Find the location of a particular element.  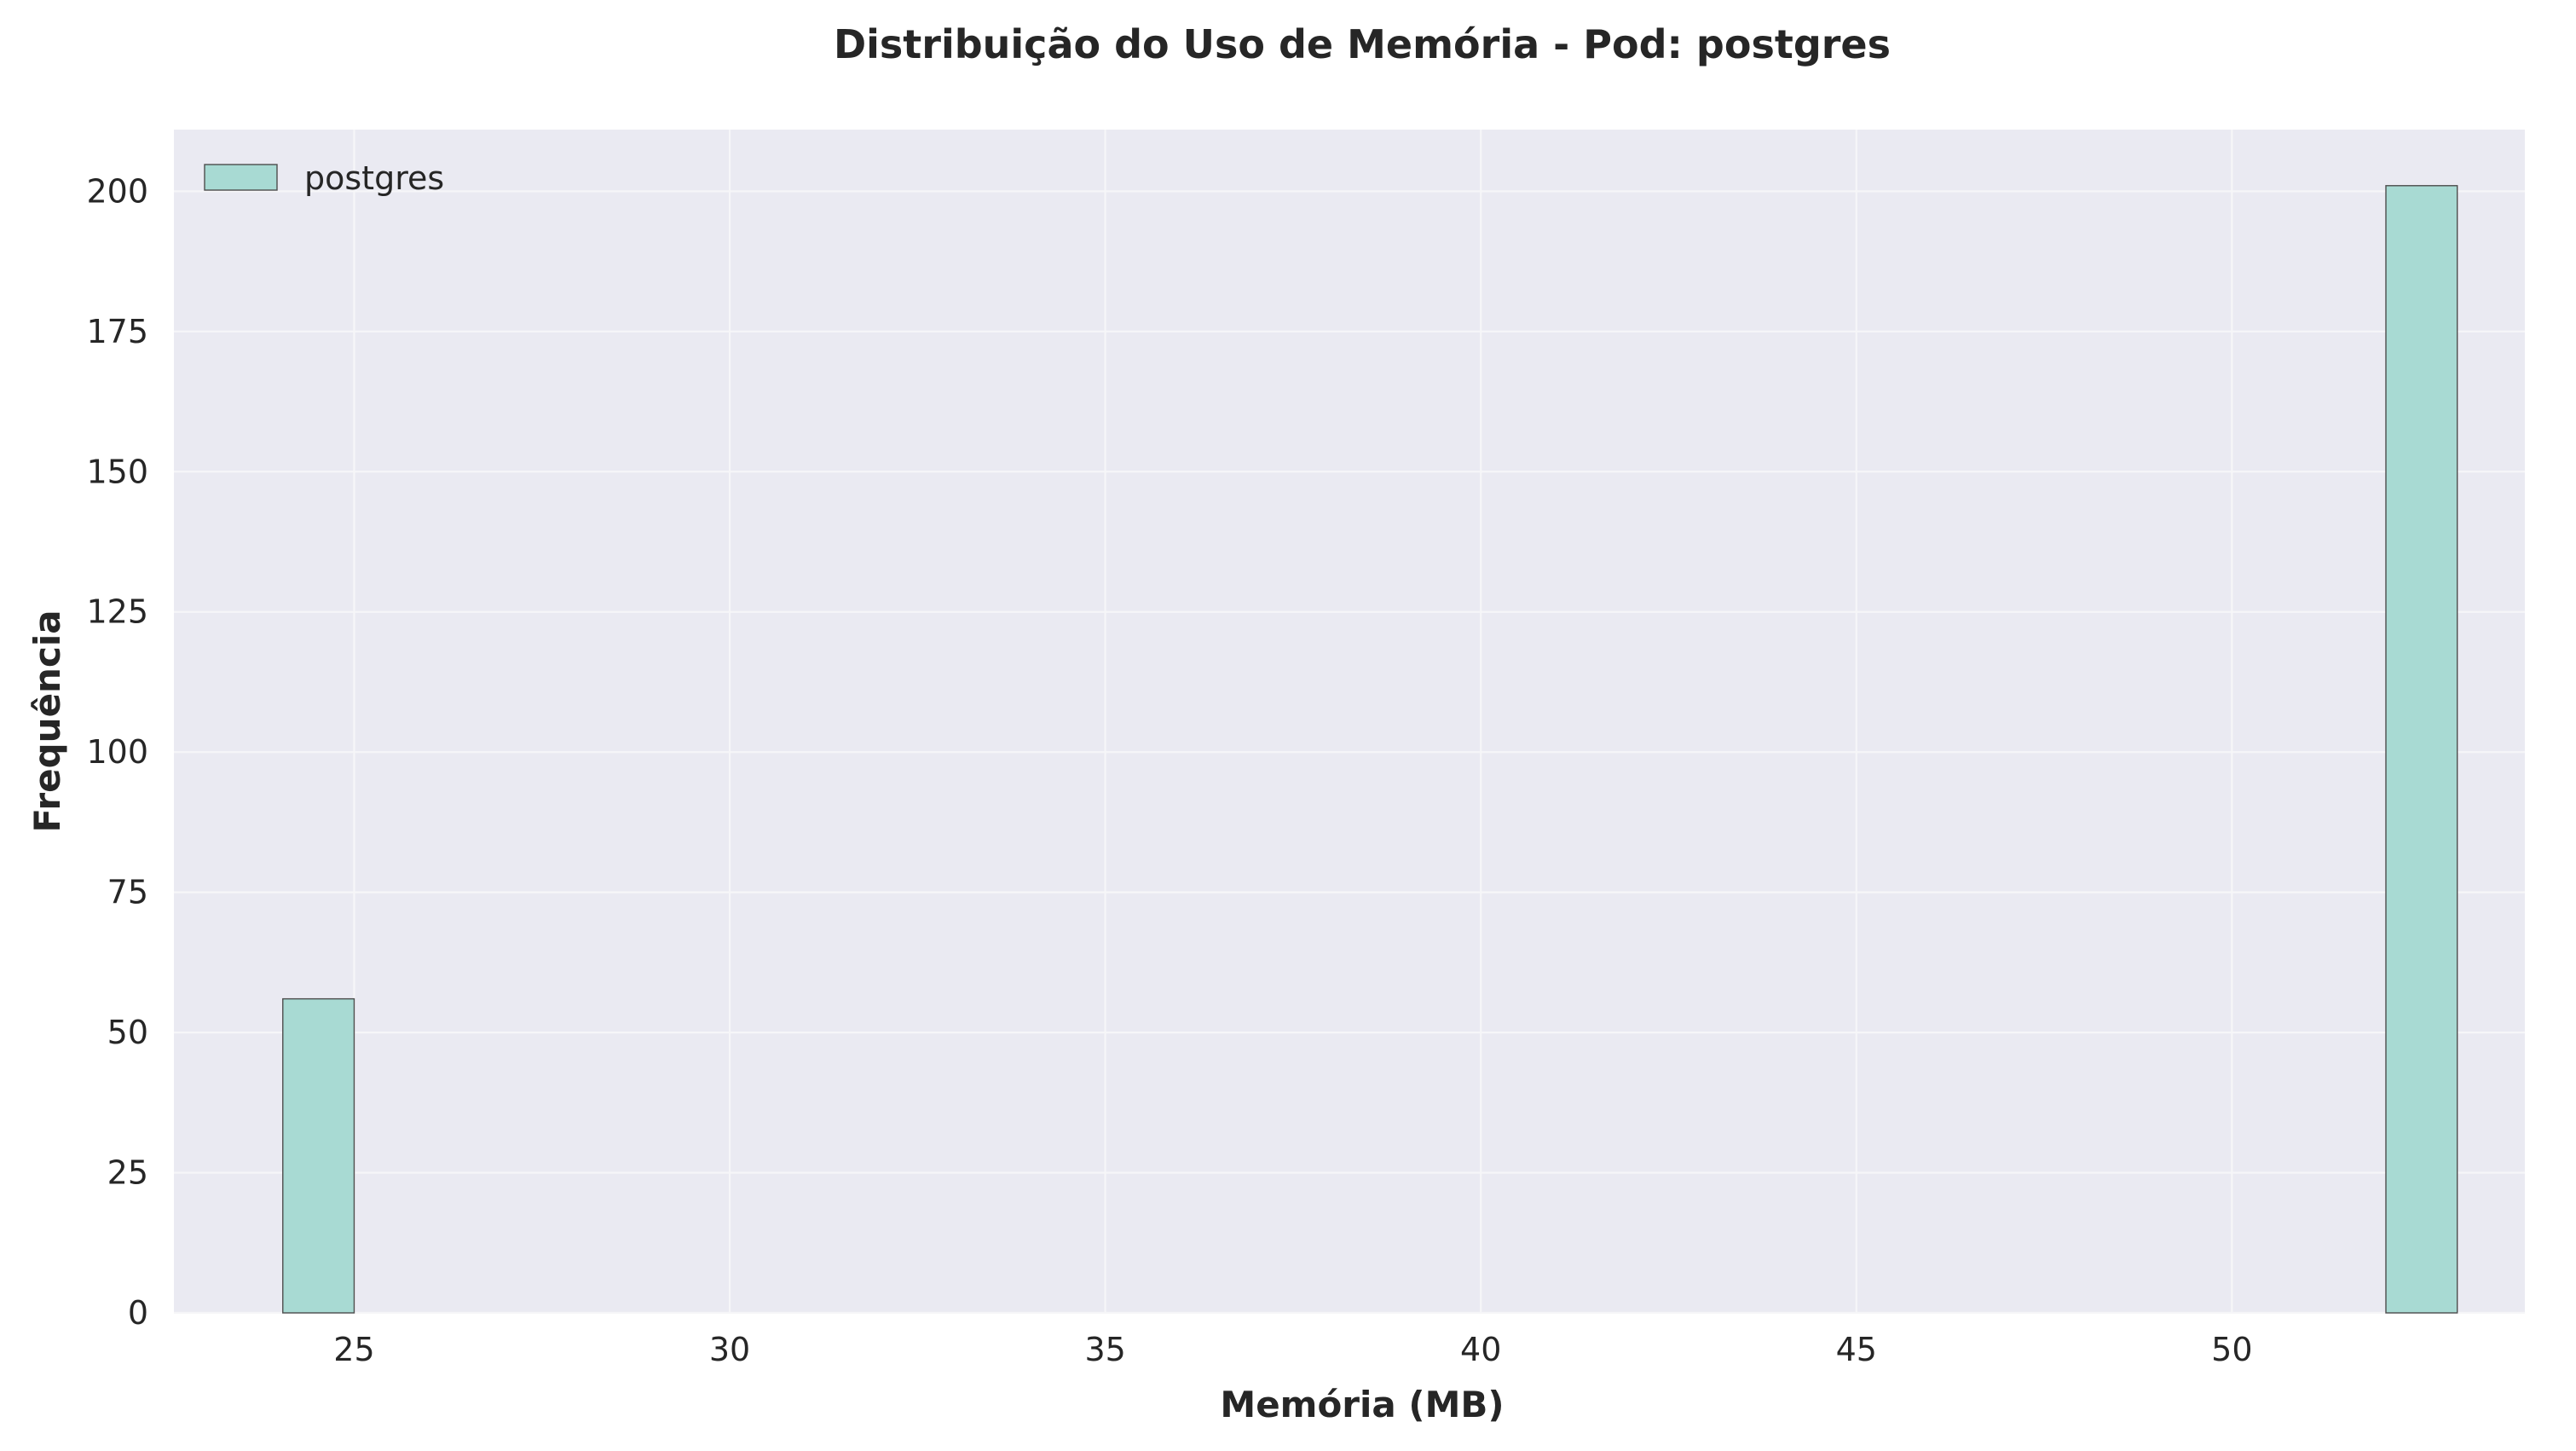

x-tick-label: 50 is located at coordinates (2231, 1349).